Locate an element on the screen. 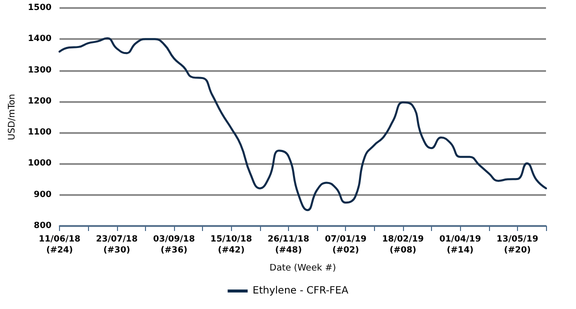  x-tick-label: 18/02/19 (#08) is located at coordinates (403, 245).